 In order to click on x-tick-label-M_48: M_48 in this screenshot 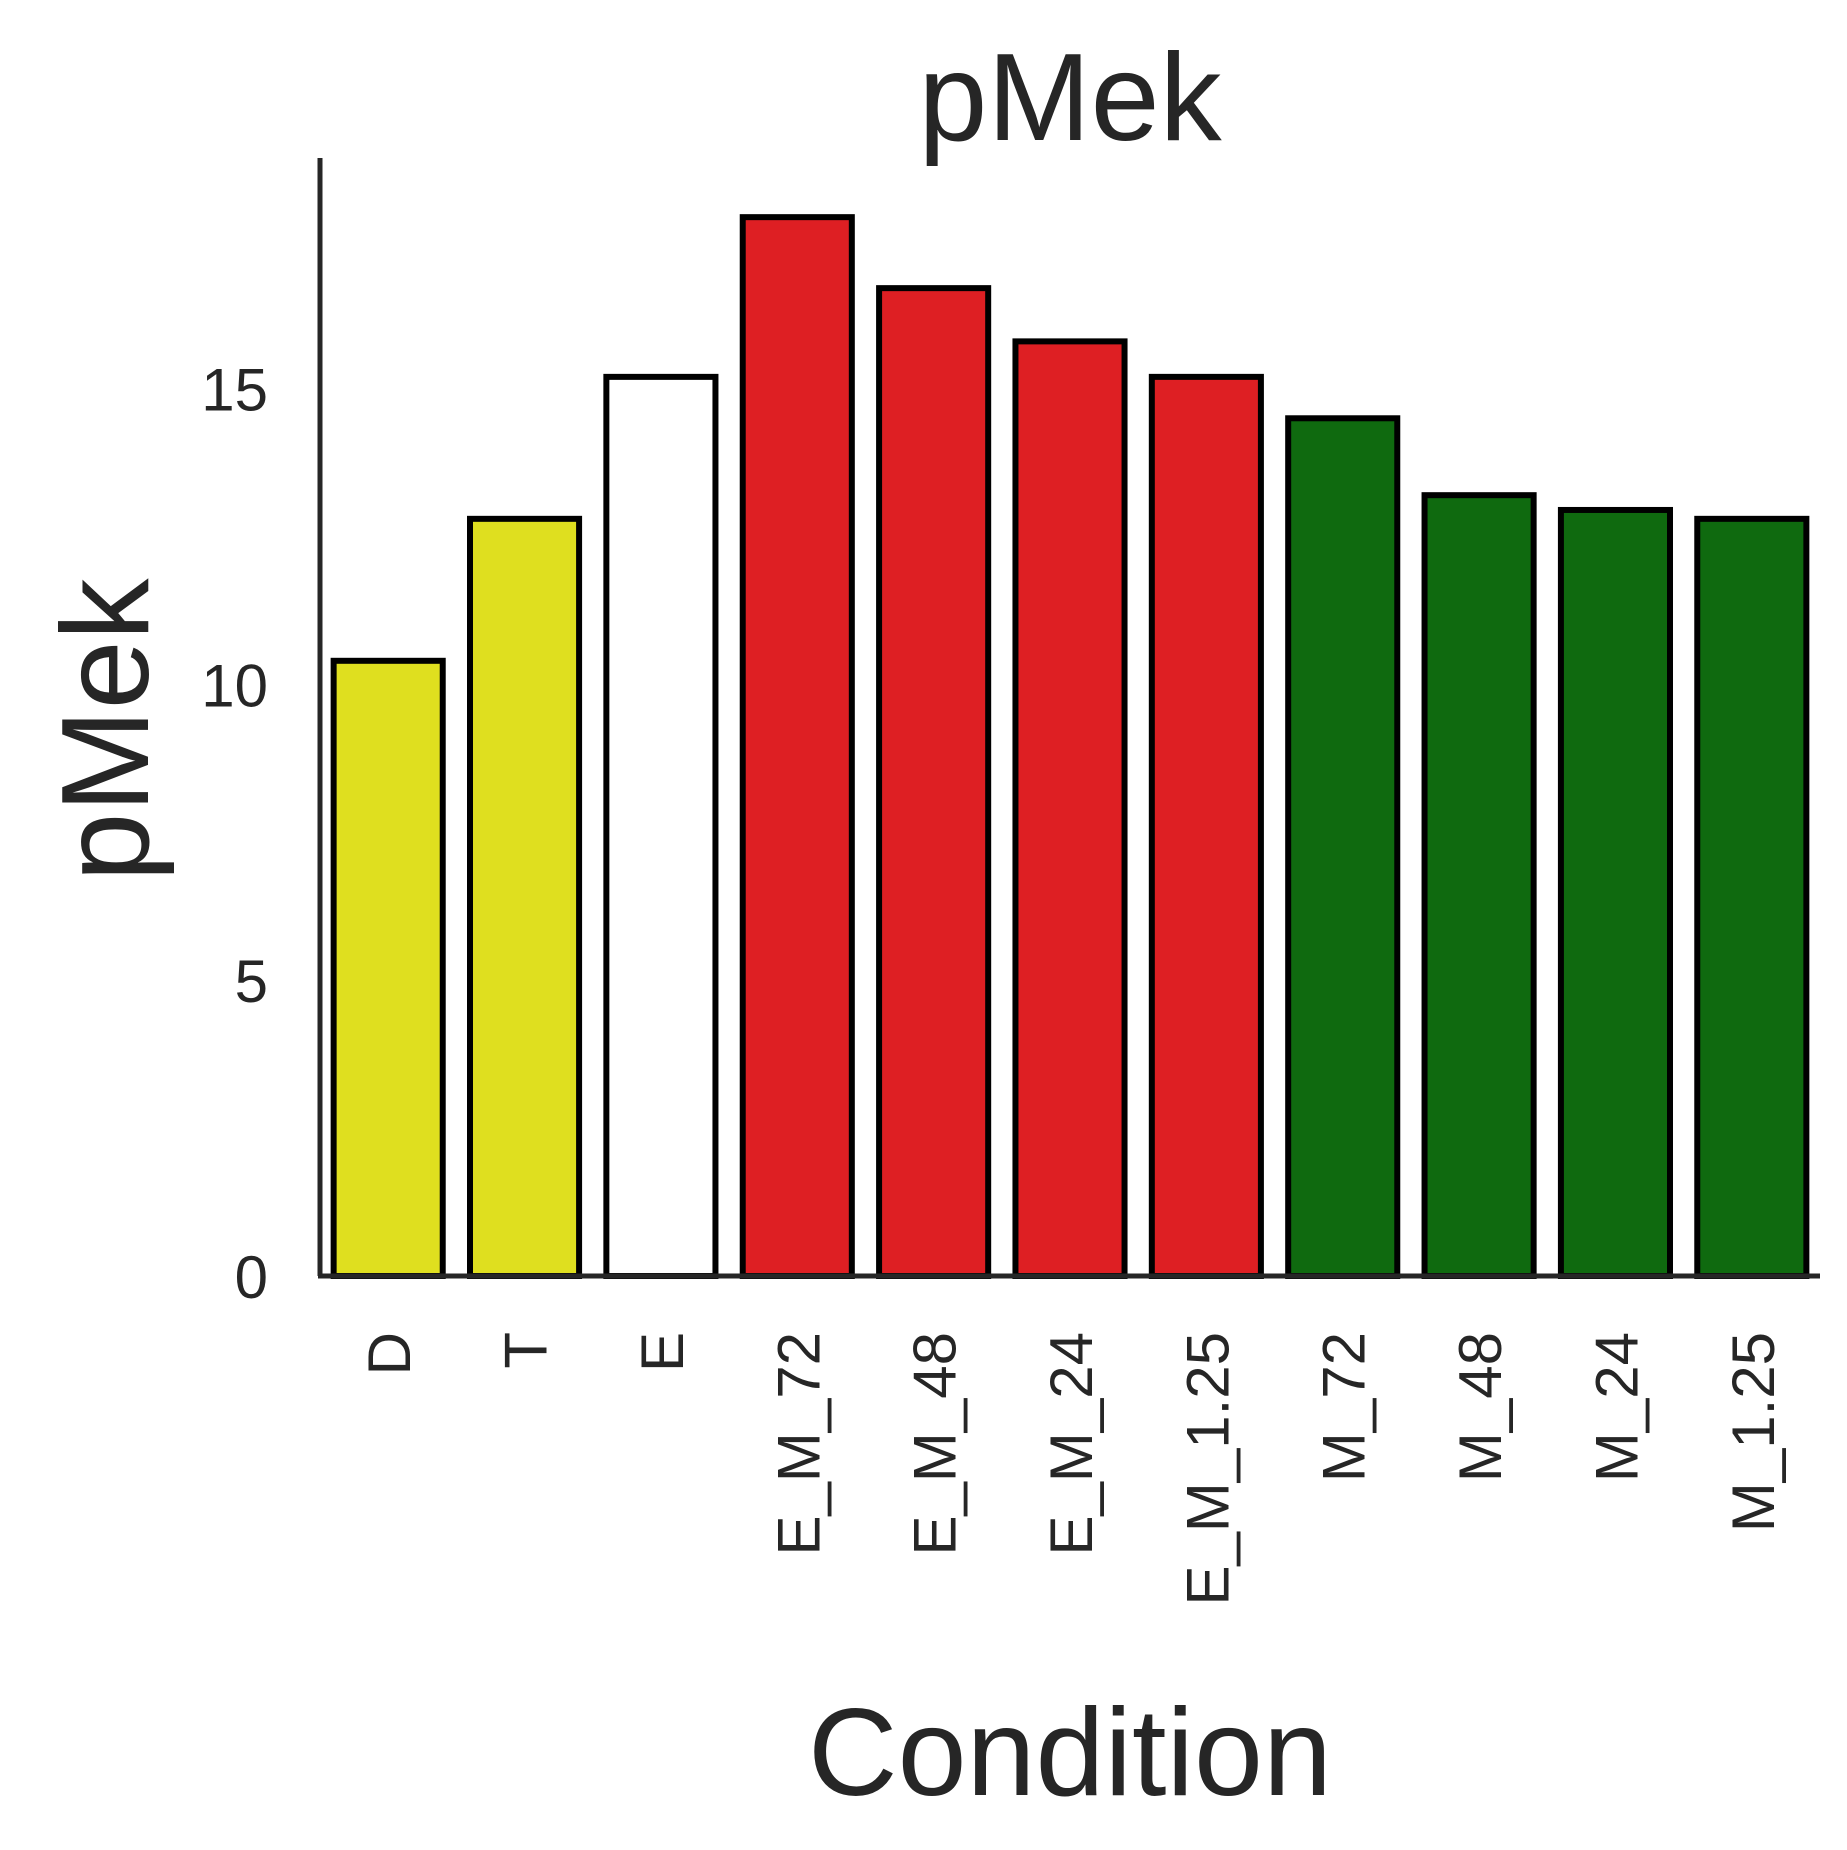, I will do `click(1480, 1407)`.